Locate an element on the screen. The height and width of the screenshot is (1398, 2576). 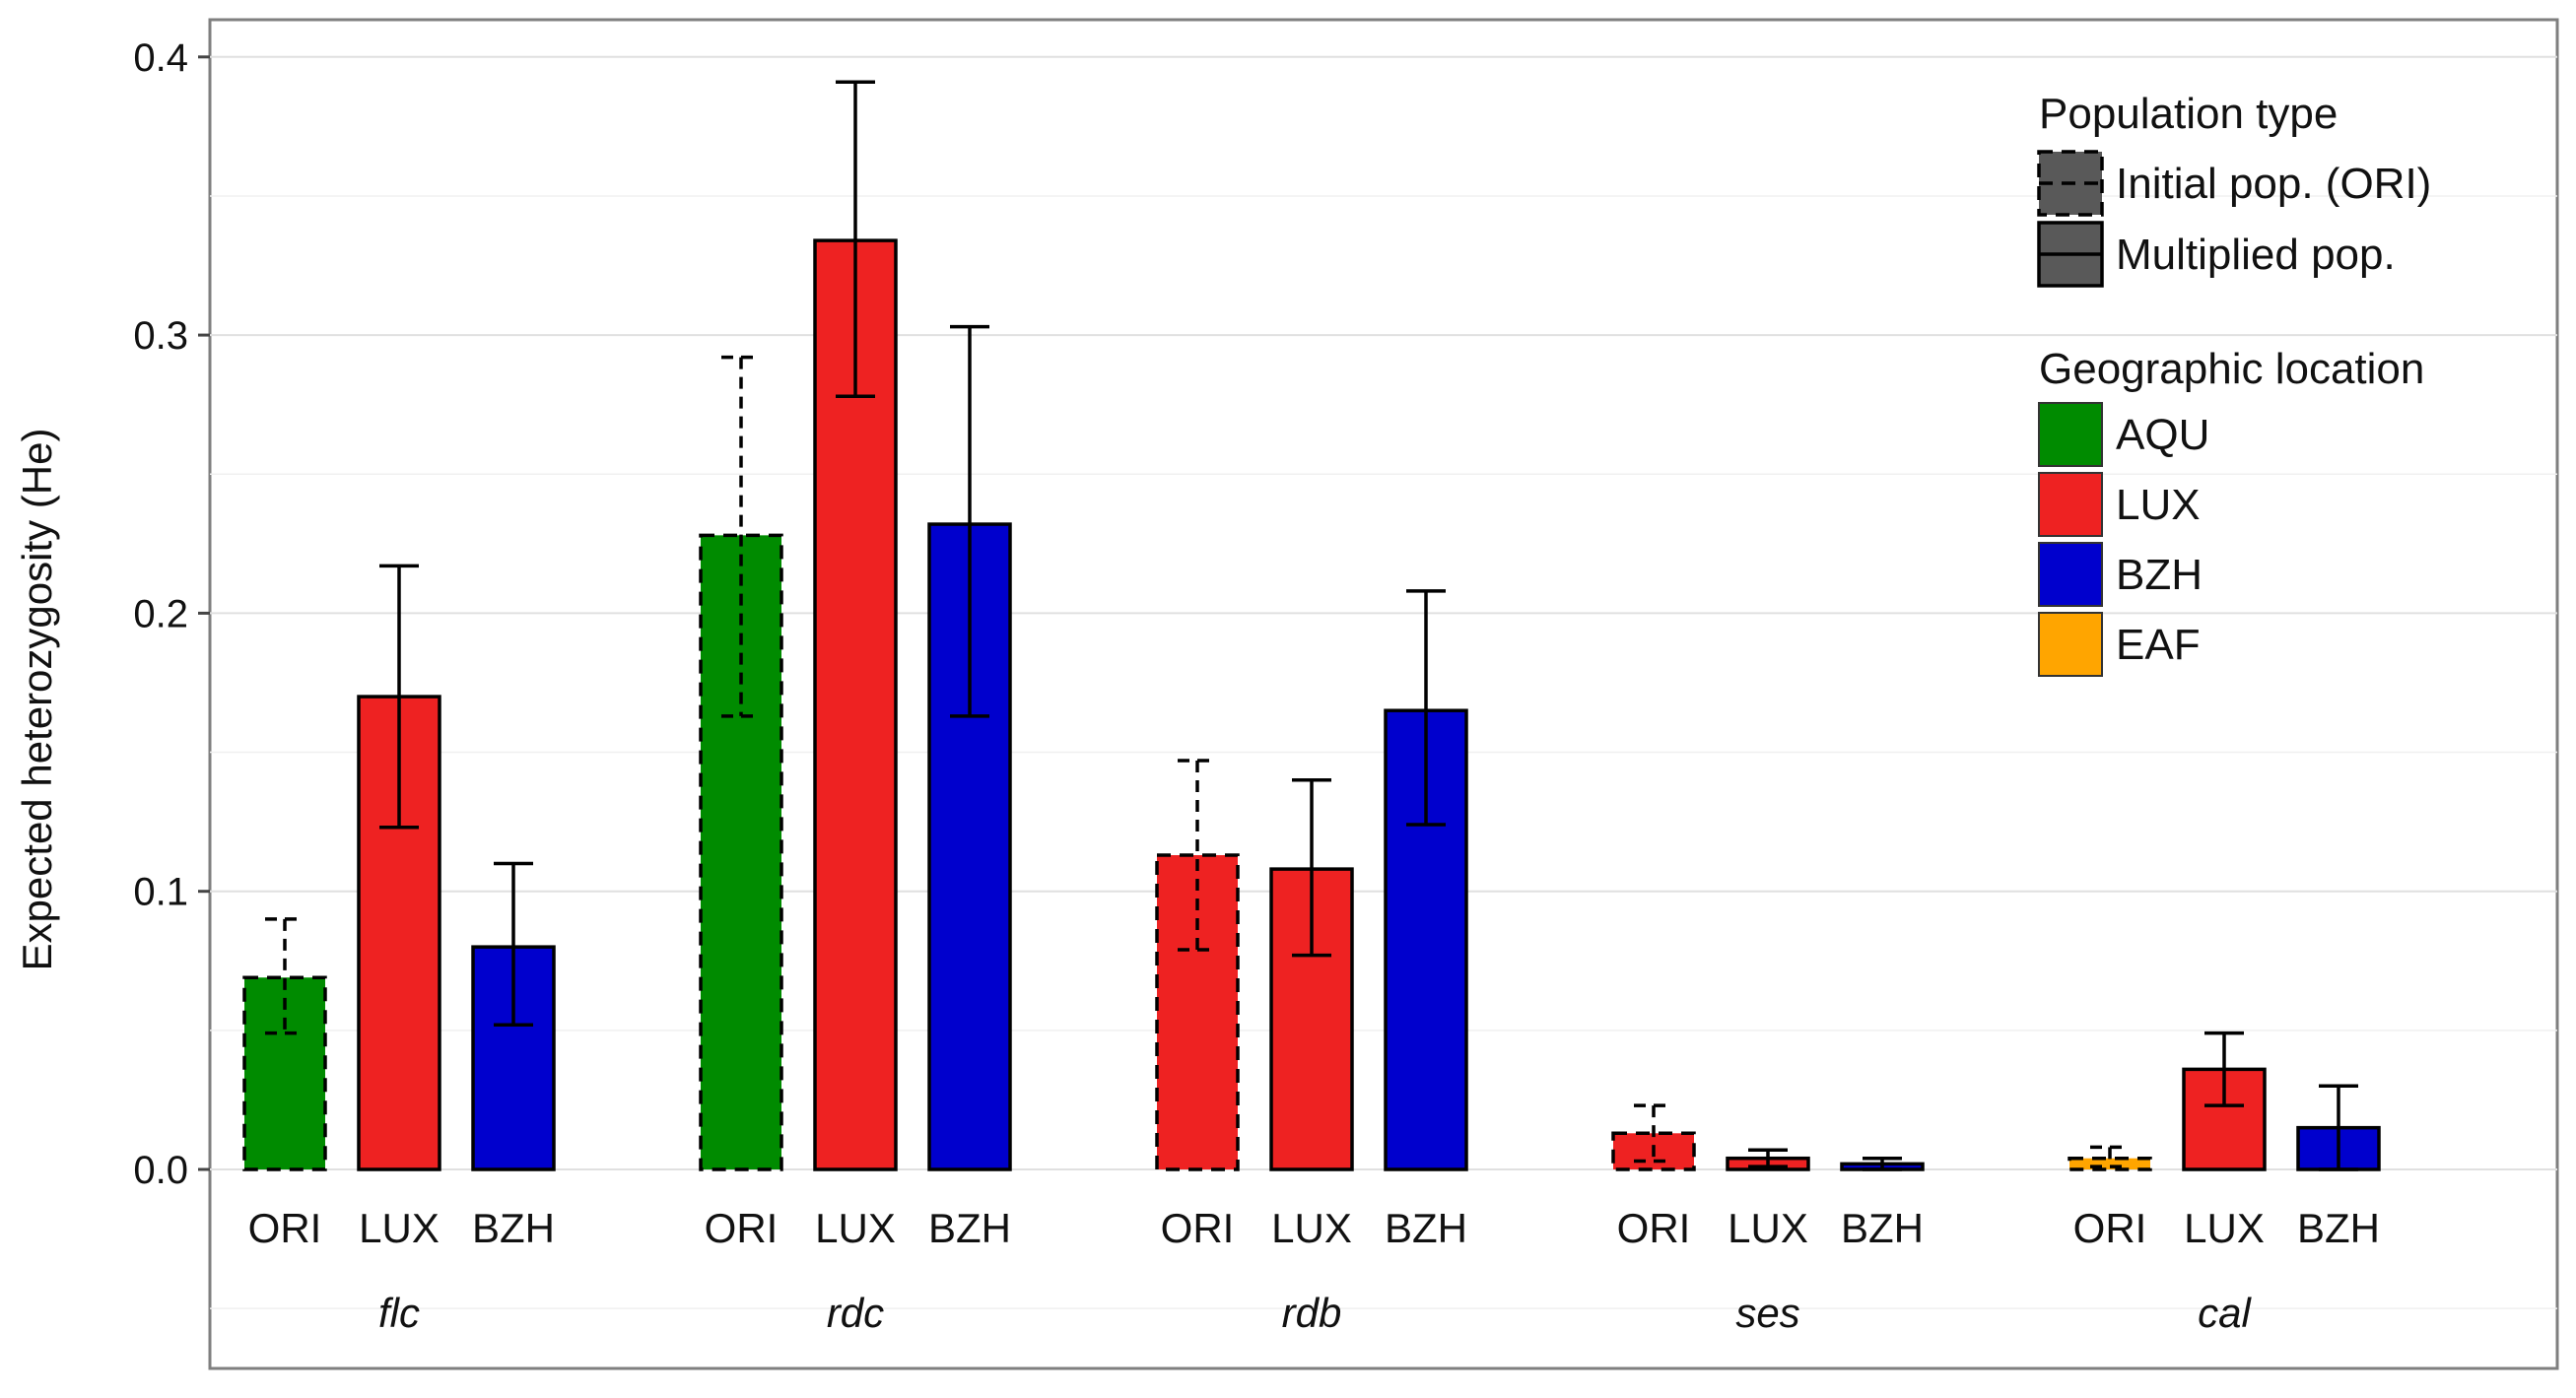
legend-label-multiplied: Multiplied pop. is located at coordinates (2256, 255).